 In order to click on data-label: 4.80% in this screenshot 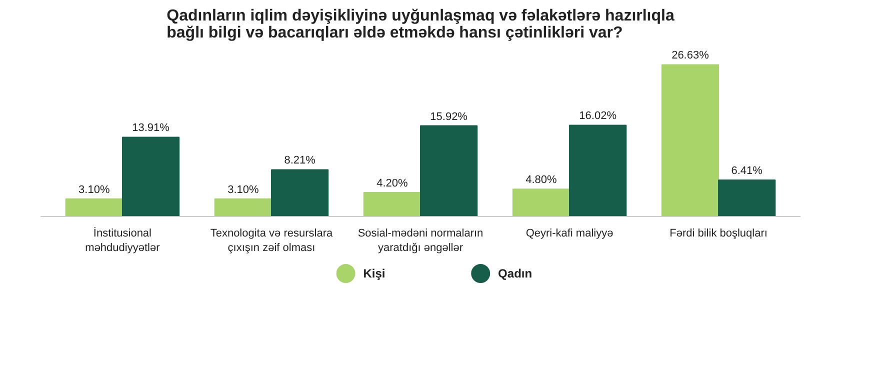, I will do `click(542, 180)`.